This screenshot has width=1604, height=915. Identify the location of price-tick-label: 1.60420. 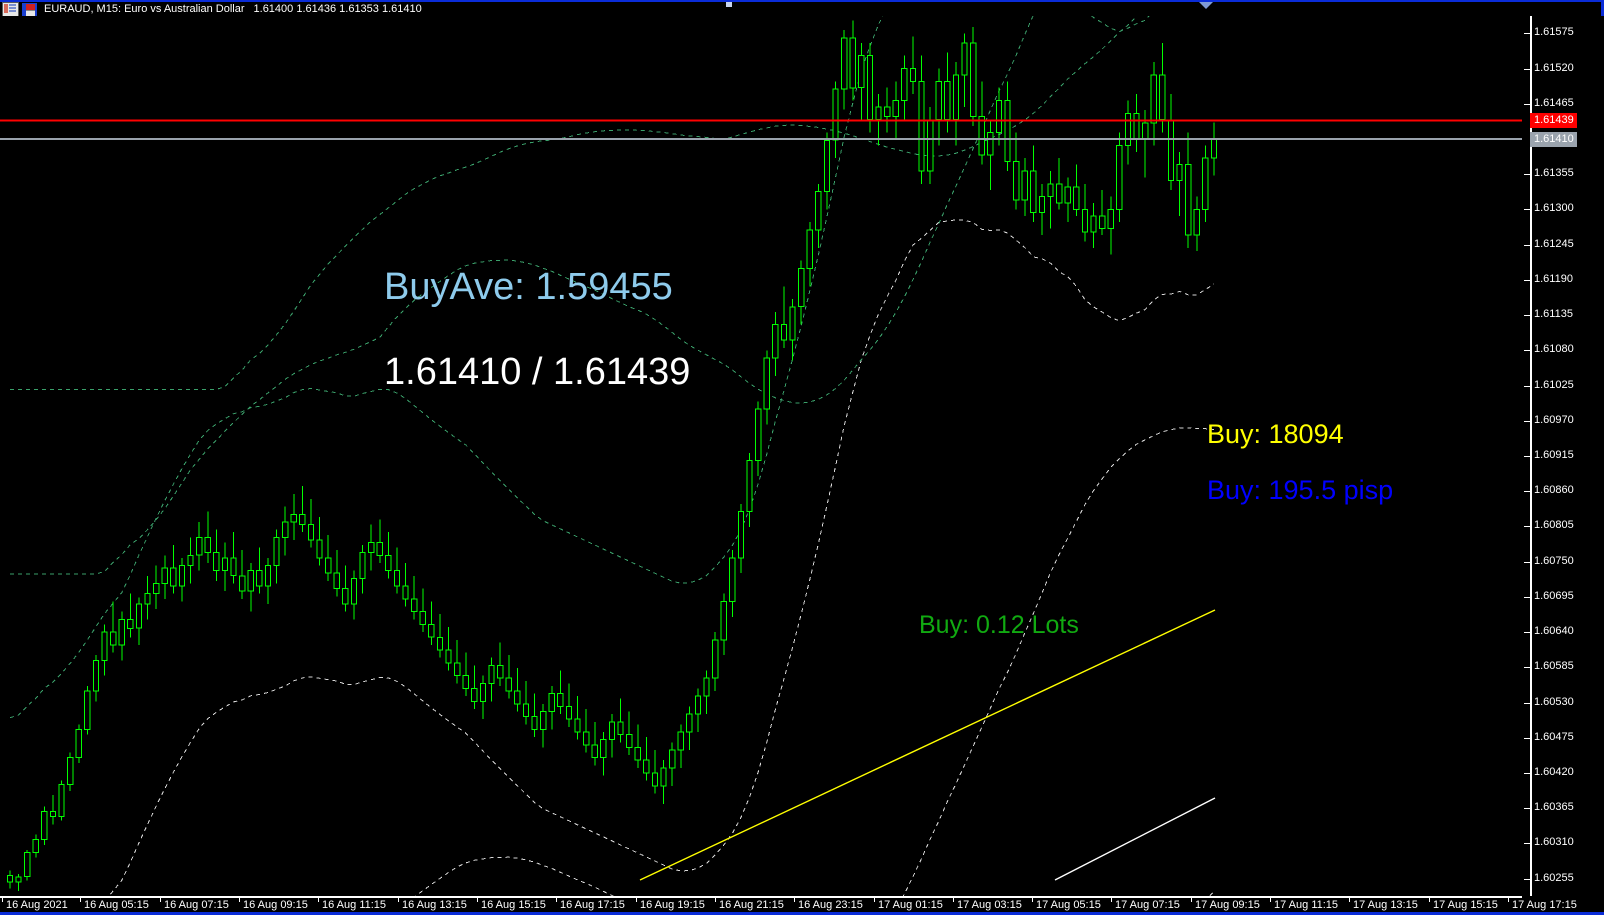
(1554, 772).